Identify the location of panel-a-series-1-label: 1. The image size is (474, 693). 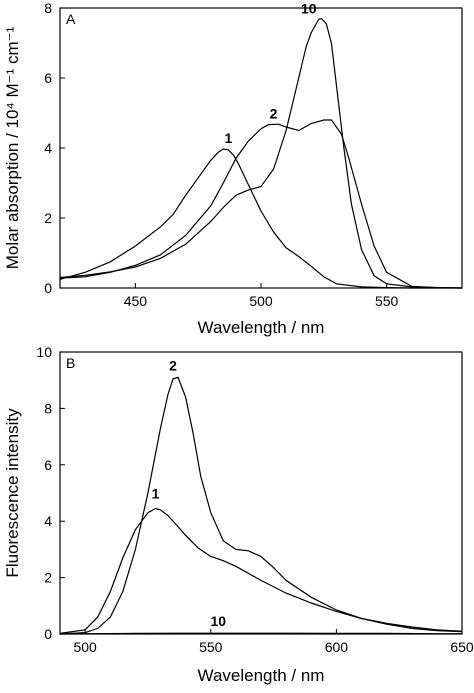
(228, 138).